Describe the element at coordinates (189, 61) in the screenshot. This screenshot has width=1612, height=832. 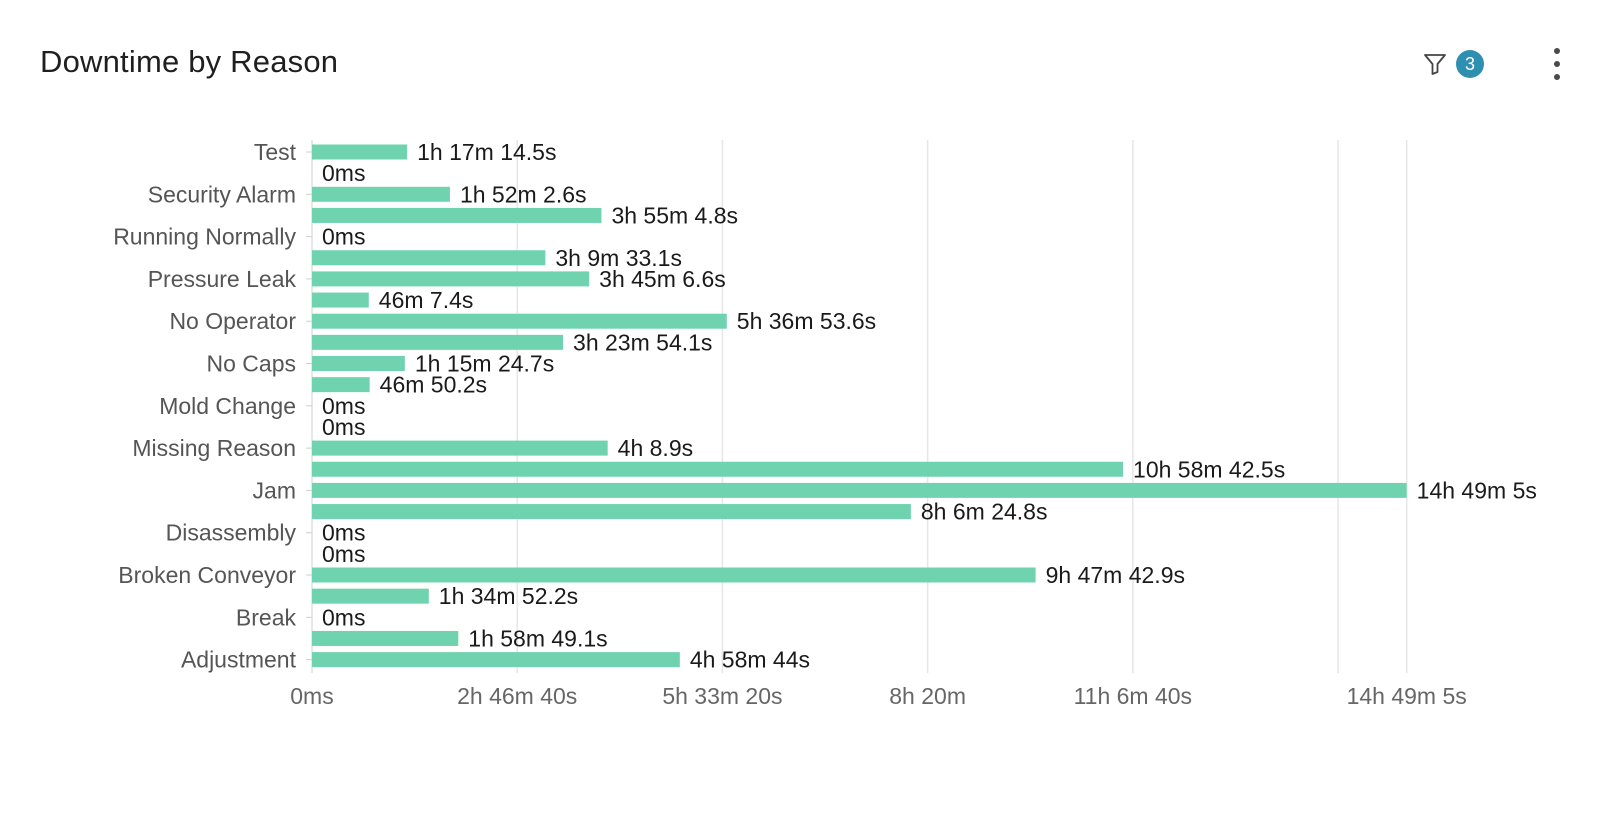
I see `chart-title: Downtime by Reason` at that location.